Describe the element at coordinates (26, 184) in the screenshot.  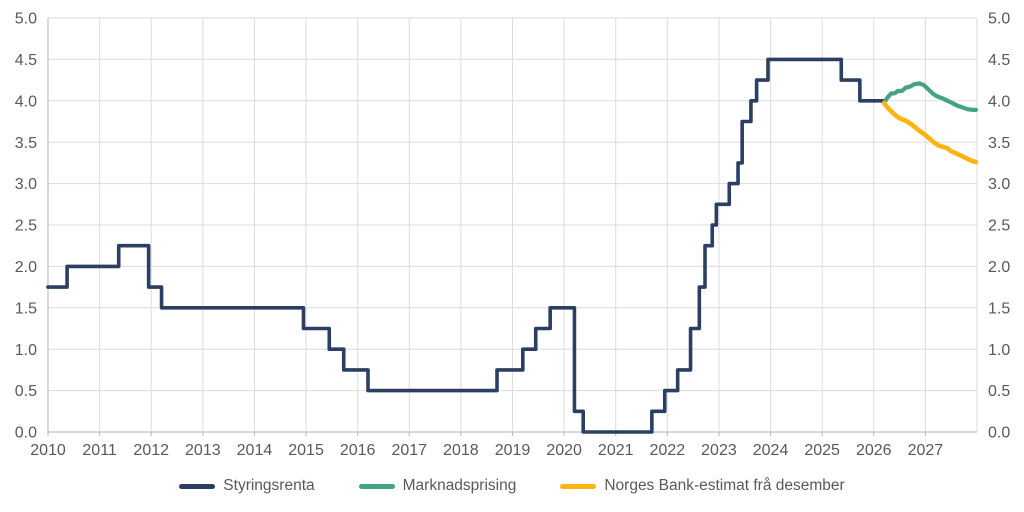
I see `y-axis-tick-label-left: 3.0` at that location.